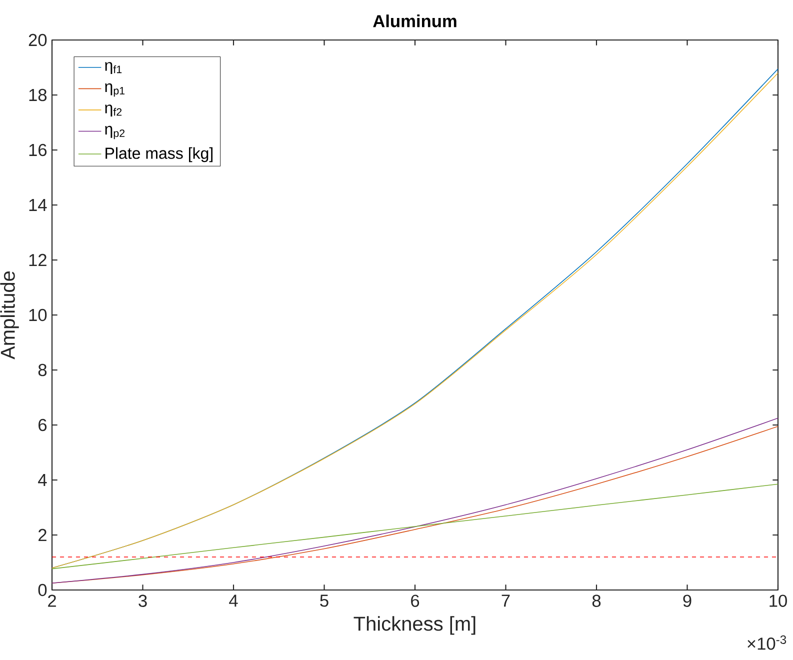 The image size is (793, 660). What do you see at coordinates (115, 90) in the screenshot?
I see `legend-label: η$_{p1}$` at bounding box center [115, 90].